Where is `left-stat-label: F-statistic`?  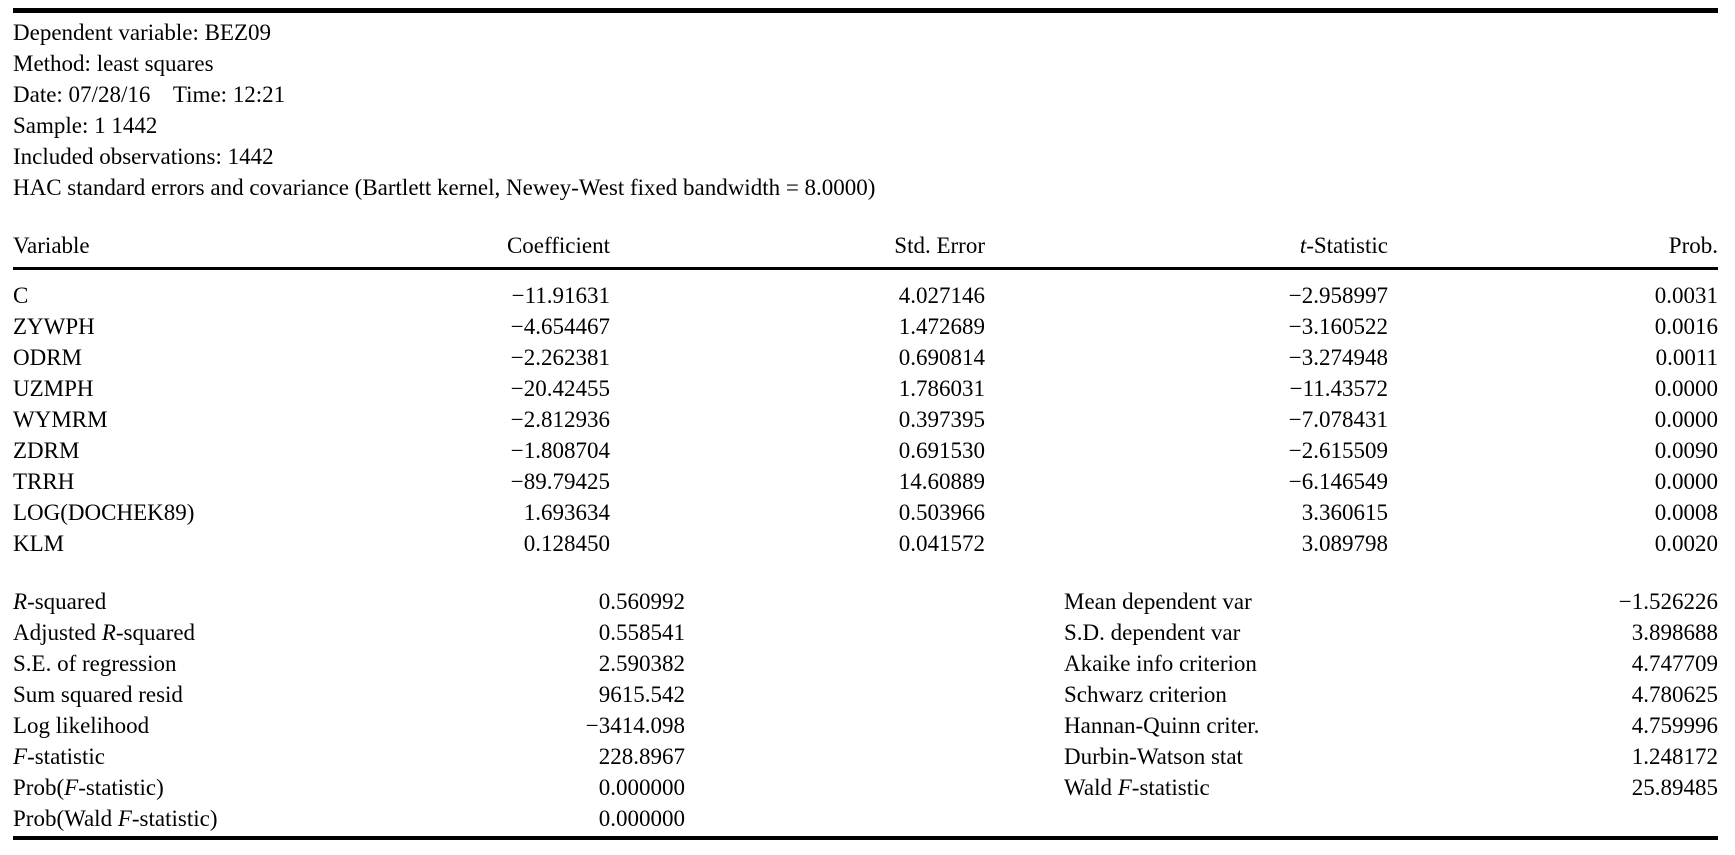
left-stat-label: F-statistic is located at coordinates (59, 756).